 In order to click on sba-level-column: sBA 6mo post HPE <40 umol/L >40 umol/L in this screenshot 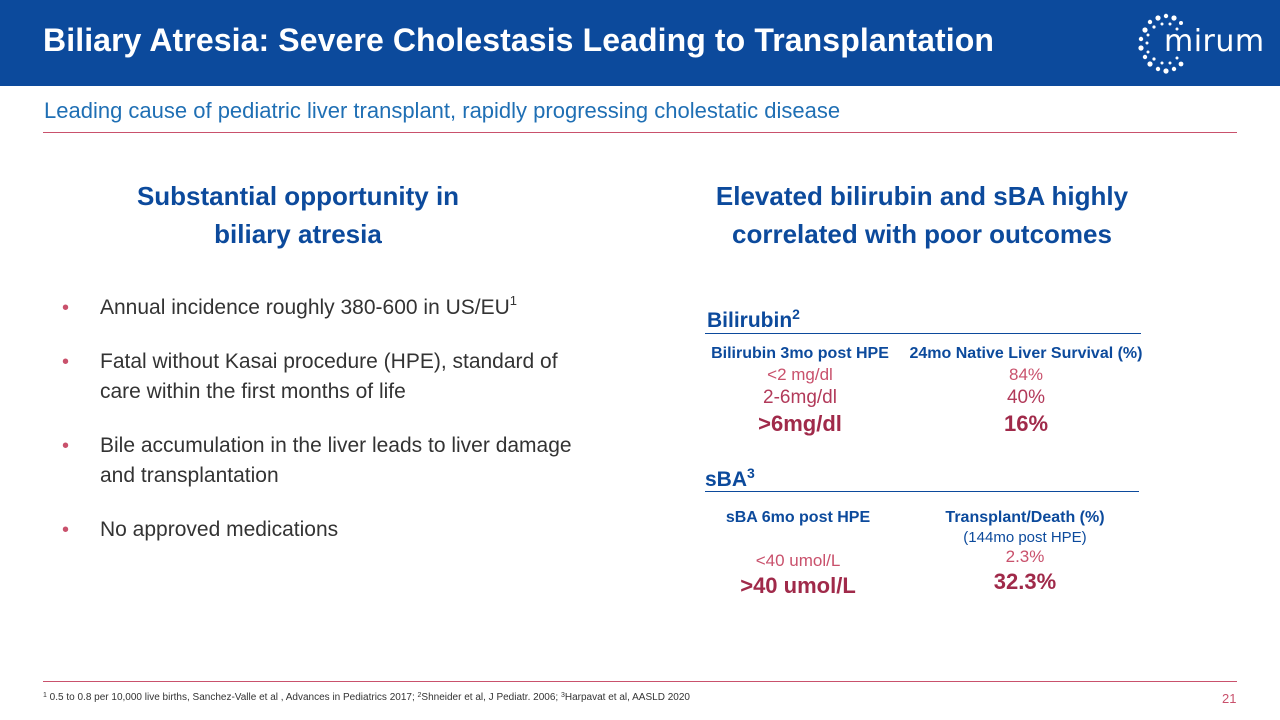, I will do `click(798, 554)`.